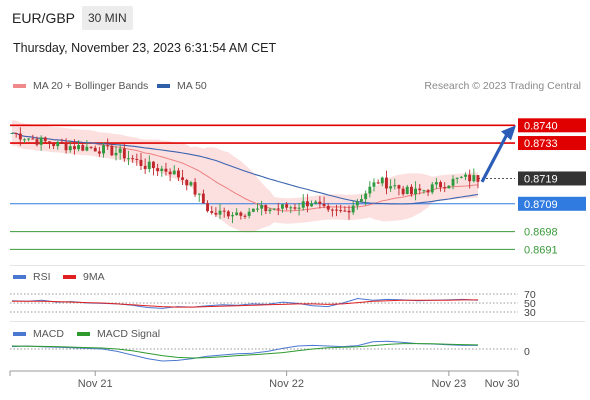  What do you see at coordinates (80, 86) in the screenshot?
I see `legend-ma20: MA 20 + Bollinger Bands` at bounding box center [80, 86].